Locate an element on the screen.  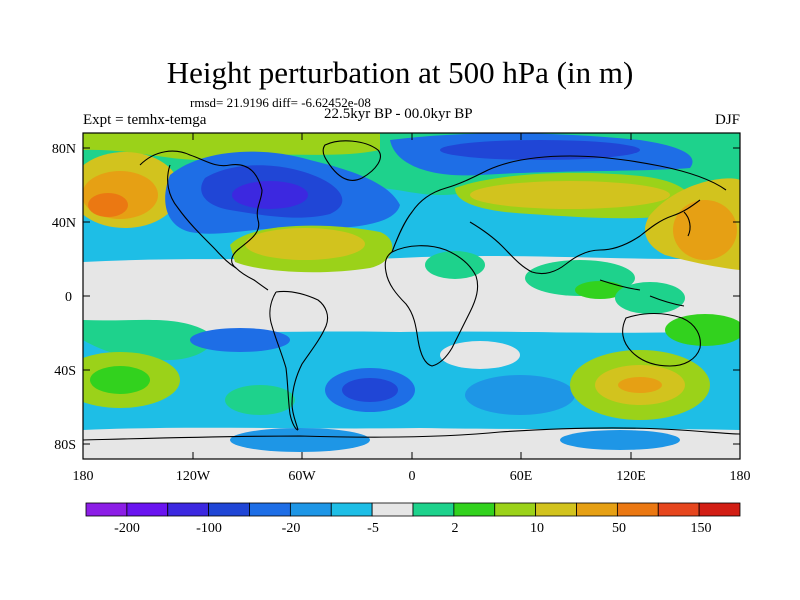
colorbar is located at coordinates (413, 509).